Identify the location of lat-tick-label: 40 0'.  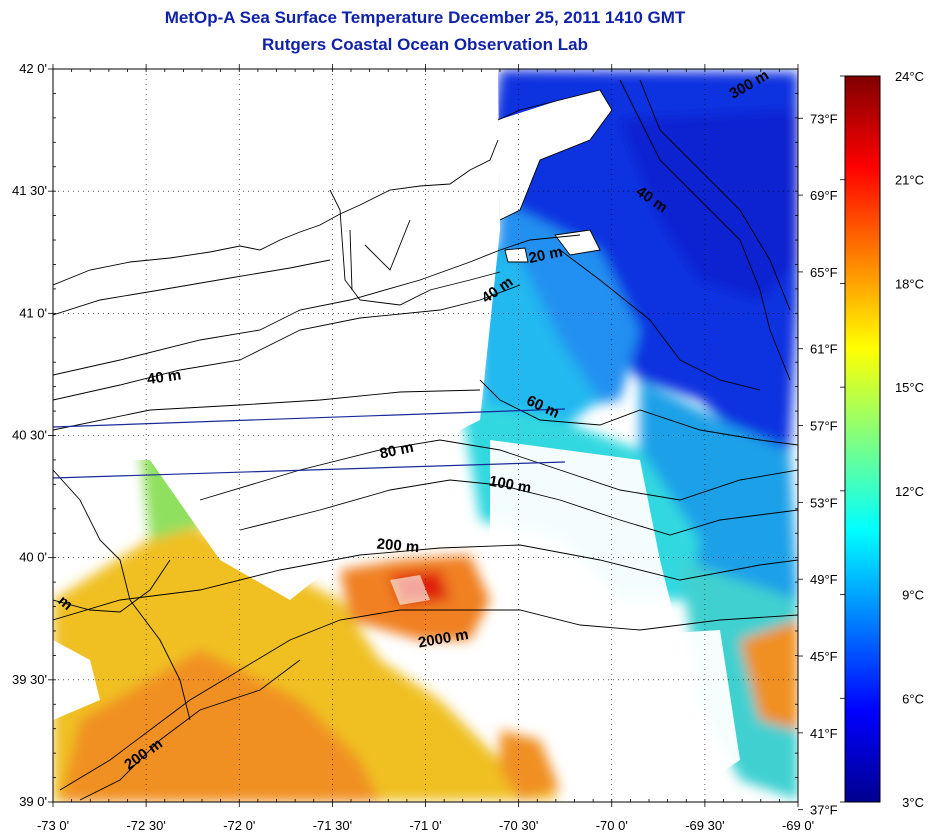
(33, 557).